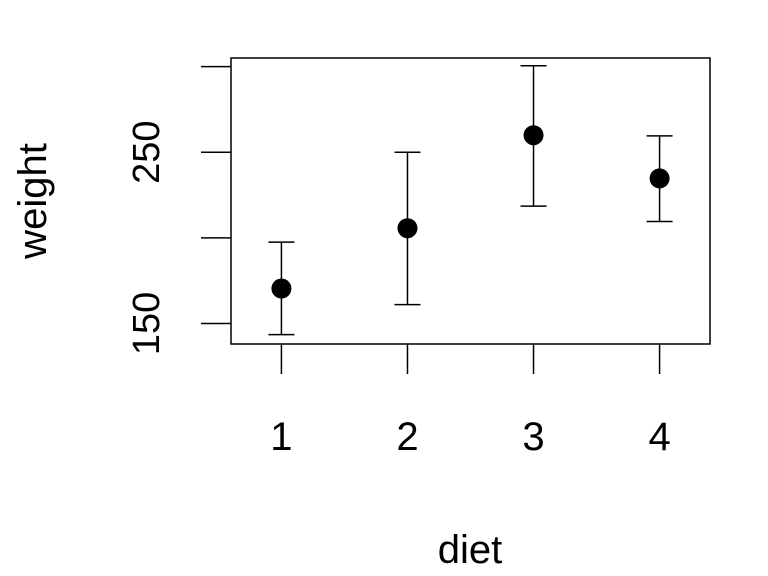  Describe the element at coordinates (659, 437) in the screenshot. I see `x-tick-label-4: 4` at that location.